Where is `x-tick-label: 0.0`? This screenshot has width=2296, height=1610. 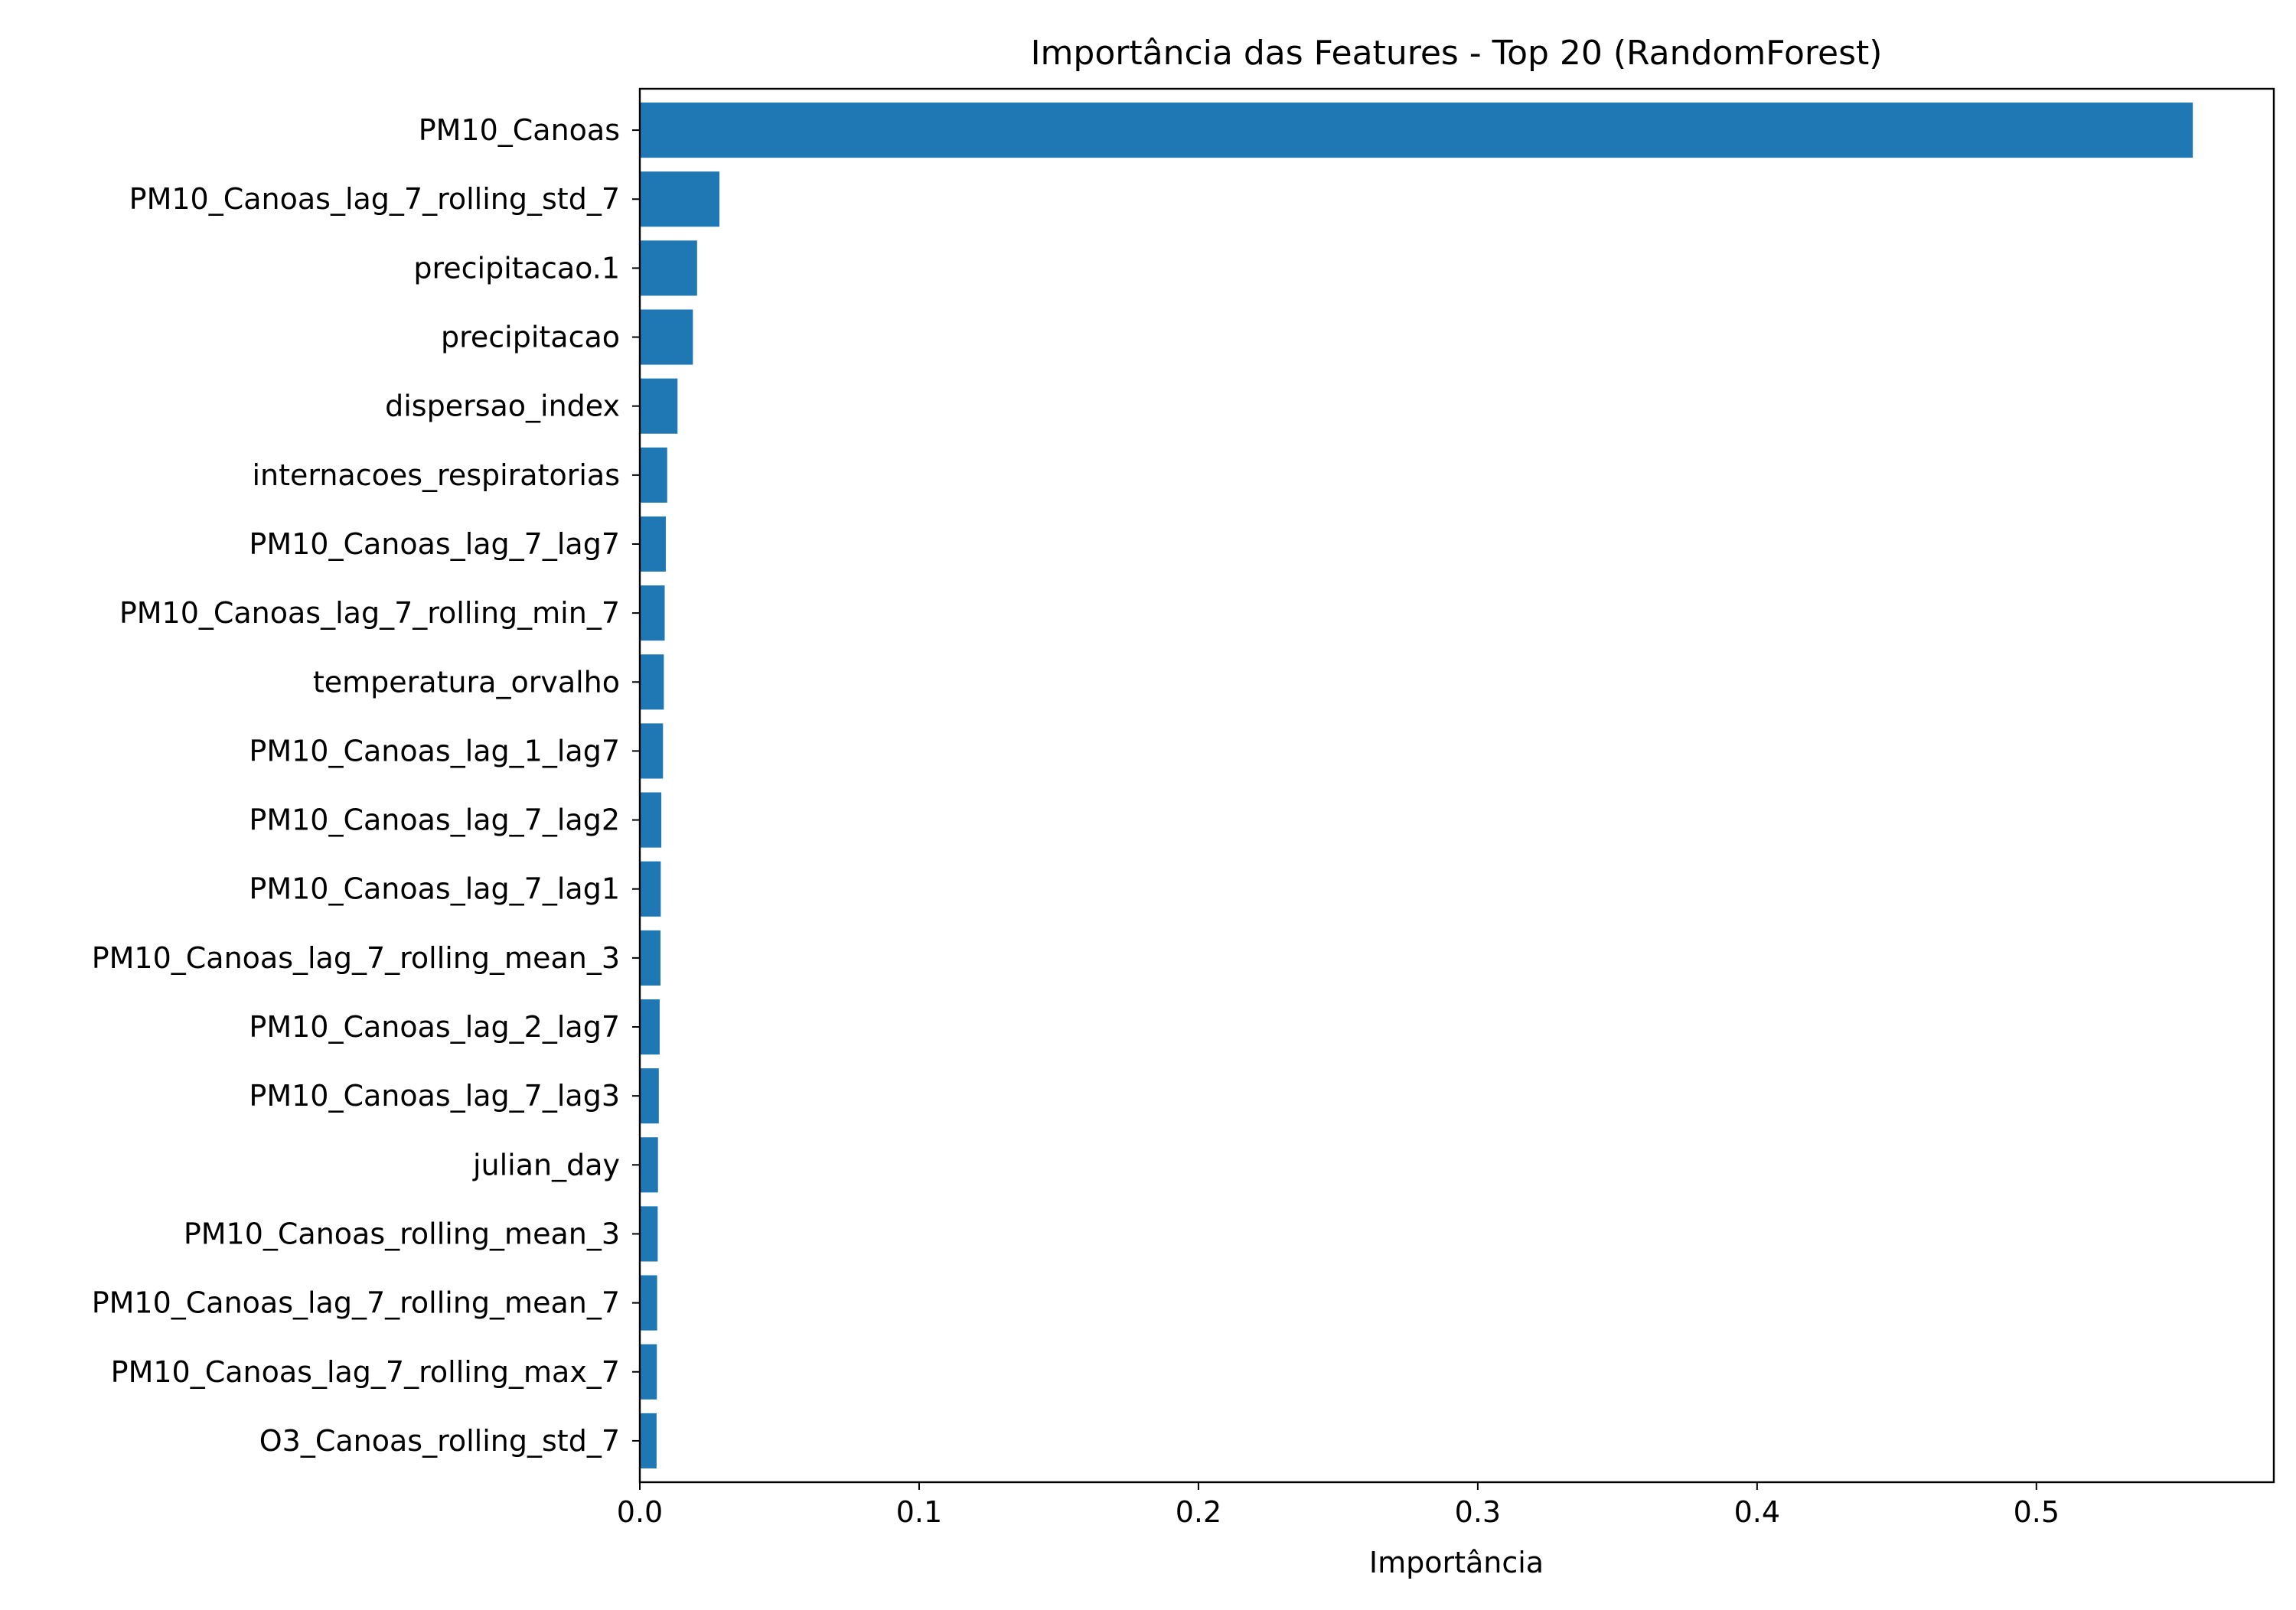
x-tick-label: 0.0 is located at coordinates (640, 1512).